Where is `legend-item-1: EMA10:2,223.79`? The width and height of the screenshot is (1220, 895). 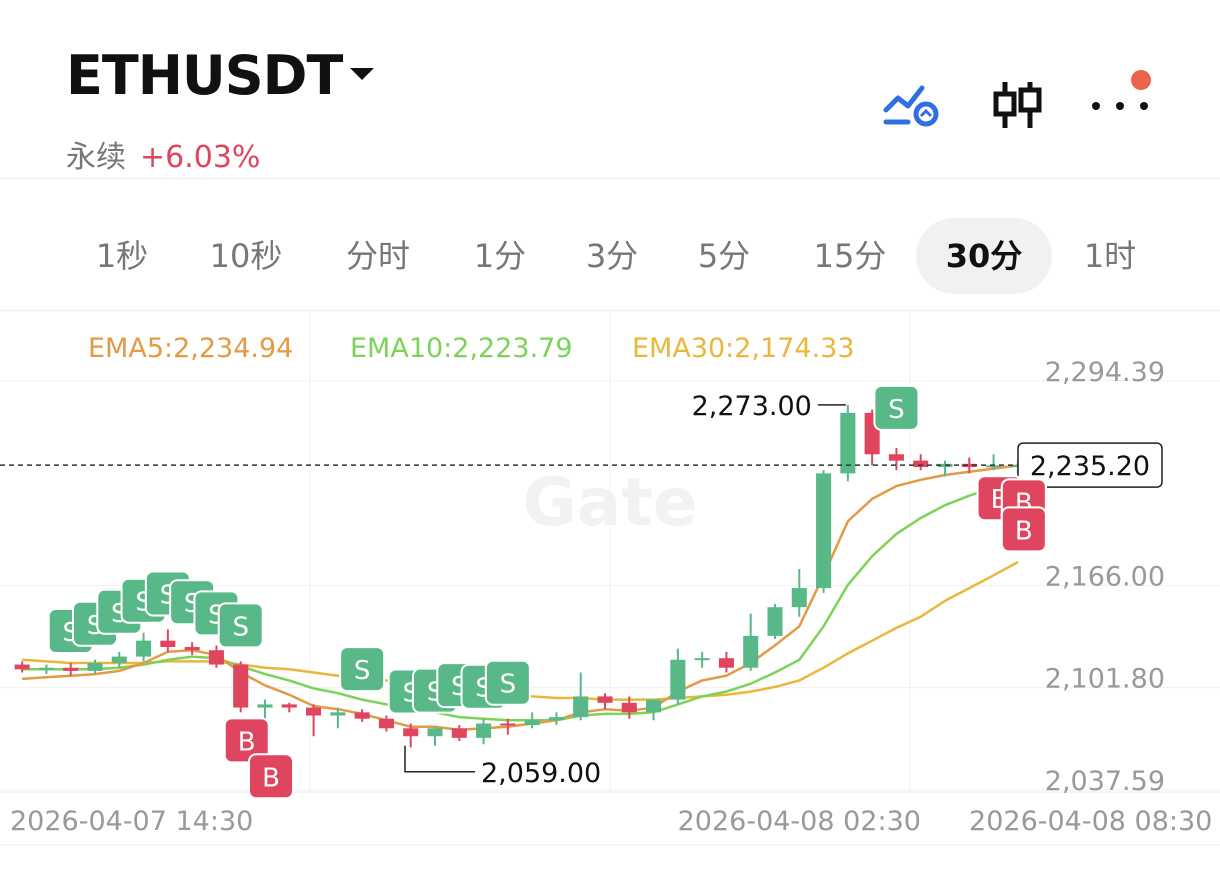
legend-item-1: EMA10:2,223.79 is located at coordinates (461, 348).